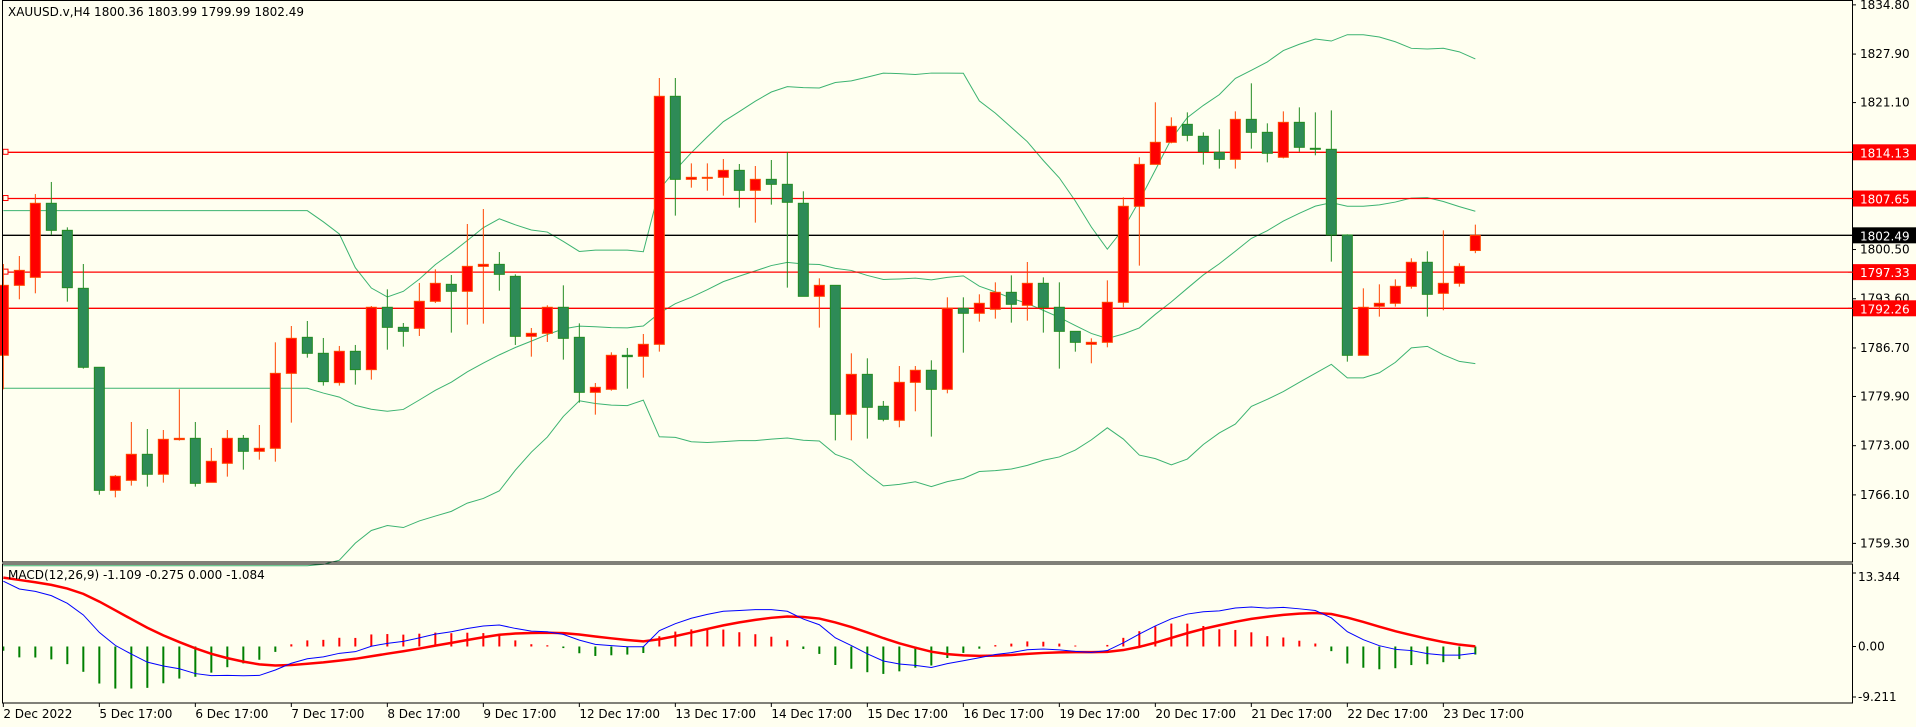 This screenshot has width=1916, height=727. Describe the element at coordinates (37, 714) in the screenshot. I see `time-tick-label: 2 Dec 2022` at that location.